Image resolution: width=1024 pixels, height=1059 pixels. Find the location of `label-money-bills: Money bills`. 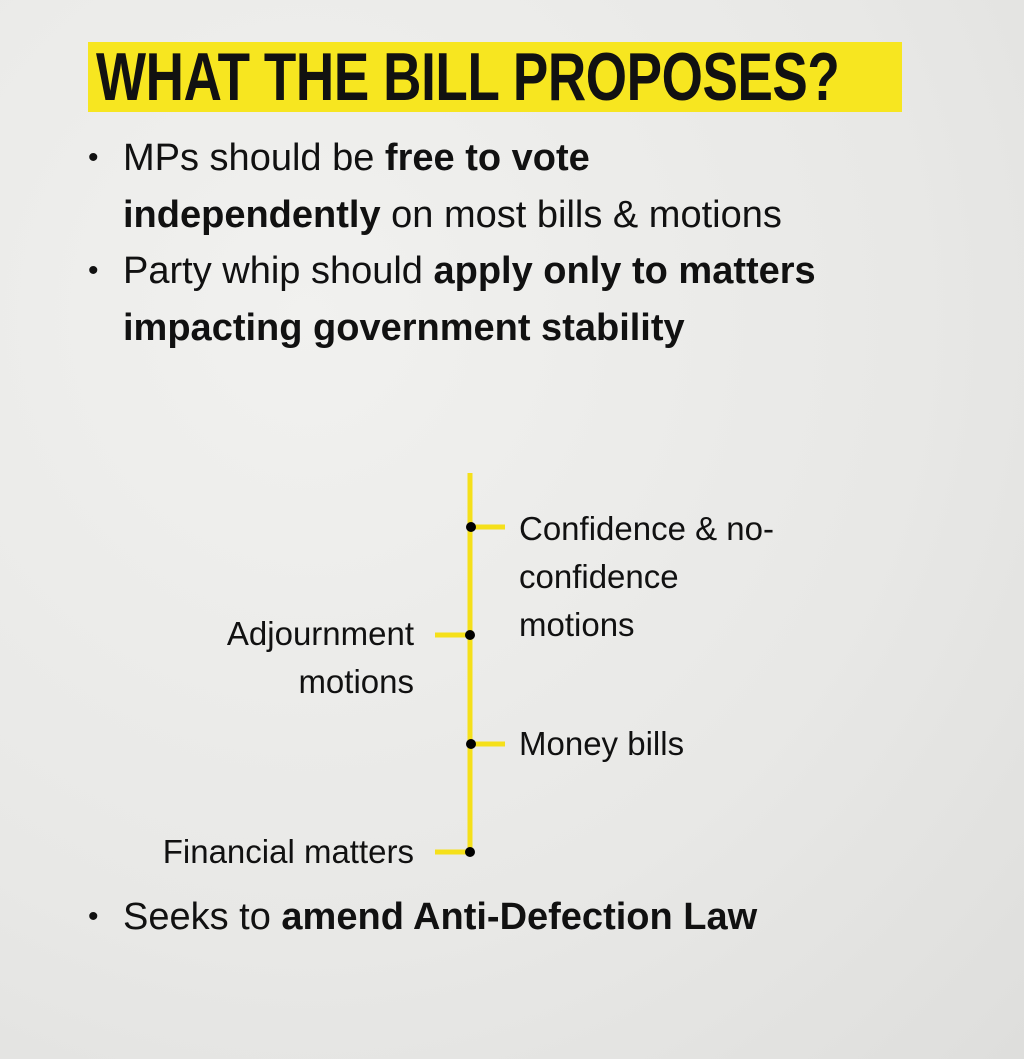

label-money-bills: Money bills is located at coordinates (602, 743).